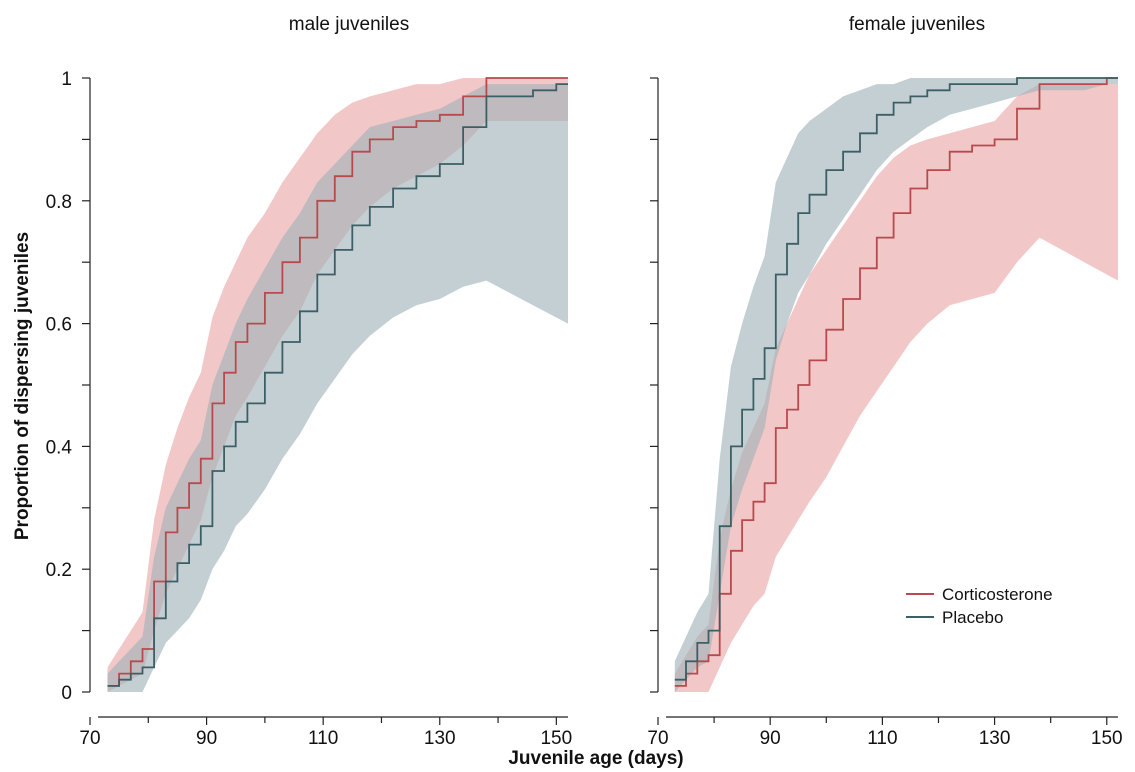  Describe the element at coordinates (556, 738) in the screenshot. I see `male-x-tick-label: 150` at that location.